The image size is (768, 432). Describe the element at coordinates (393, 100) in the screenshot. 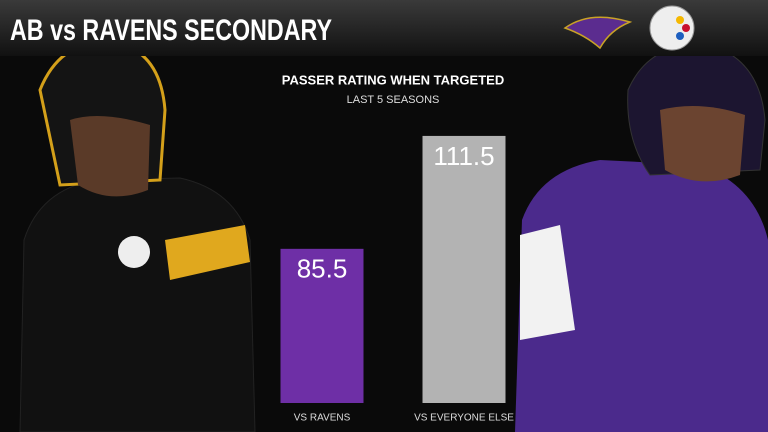

I see `chart-subtitle: LAST 5 SEASONS` at that location.